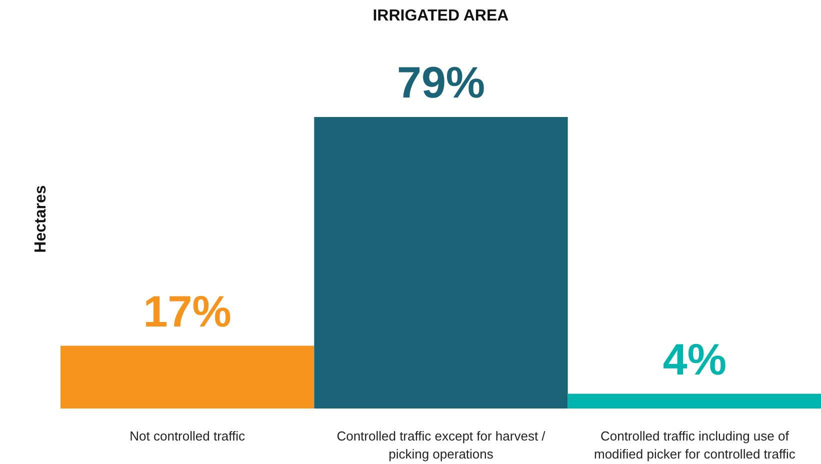 The image size is (821, 464). I want to click on data-label: 17%, so click(187, 311).